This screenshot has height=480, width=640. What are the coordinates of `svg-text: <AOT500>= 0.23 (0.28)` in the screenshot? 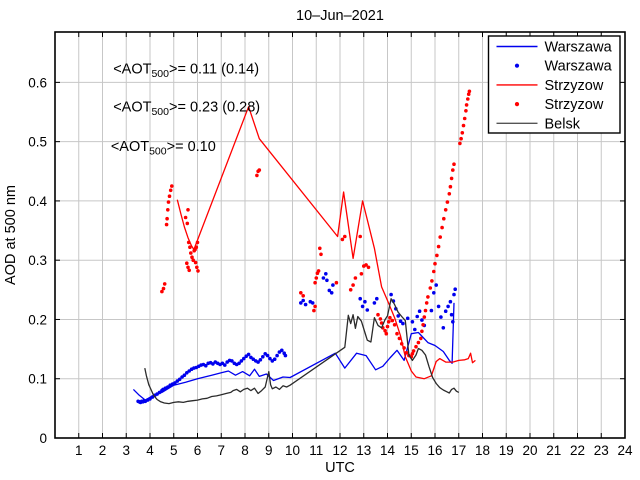 It's located at (186, 108).